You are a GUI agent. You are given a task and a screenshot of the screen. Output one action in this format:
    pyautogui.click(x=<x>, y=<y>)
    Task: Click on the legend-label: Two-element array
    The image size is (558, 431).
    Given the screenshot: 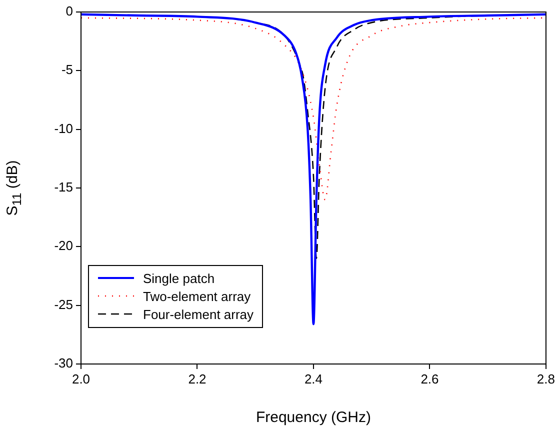 What is the action you would take?
    pyautogui.click(x=197, y=296)
    